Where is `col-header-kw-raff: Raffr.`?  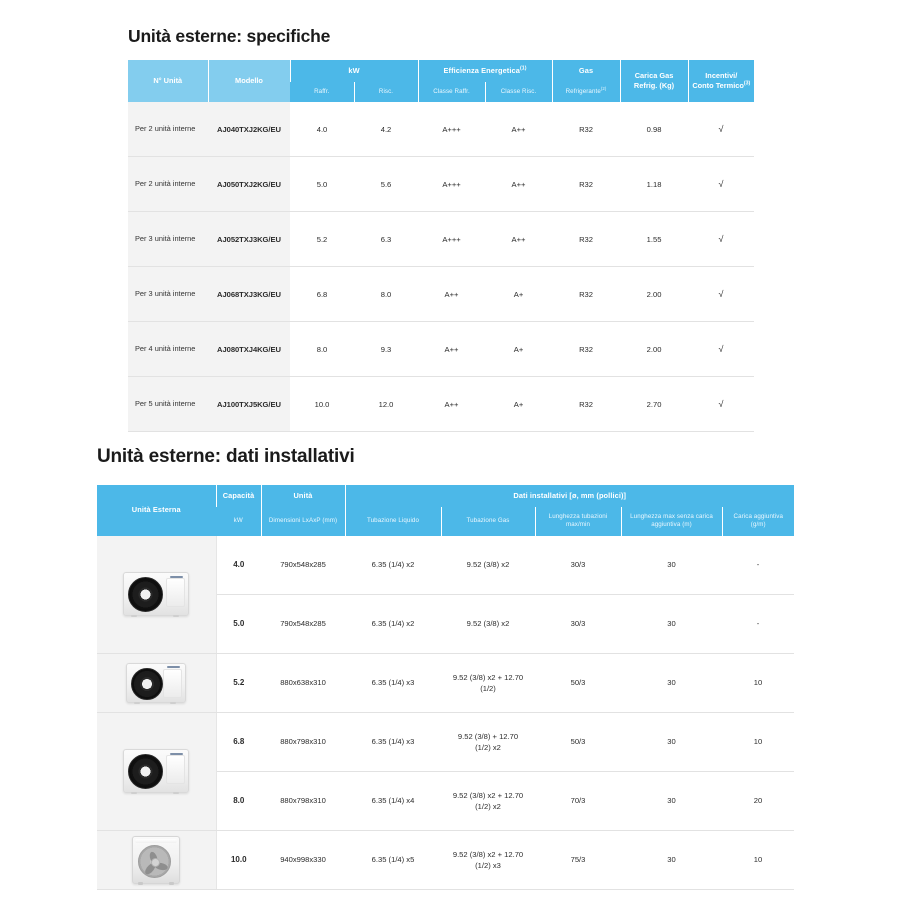 col-header-kw-raff: Raffr. is located at coordinates (322, 92).